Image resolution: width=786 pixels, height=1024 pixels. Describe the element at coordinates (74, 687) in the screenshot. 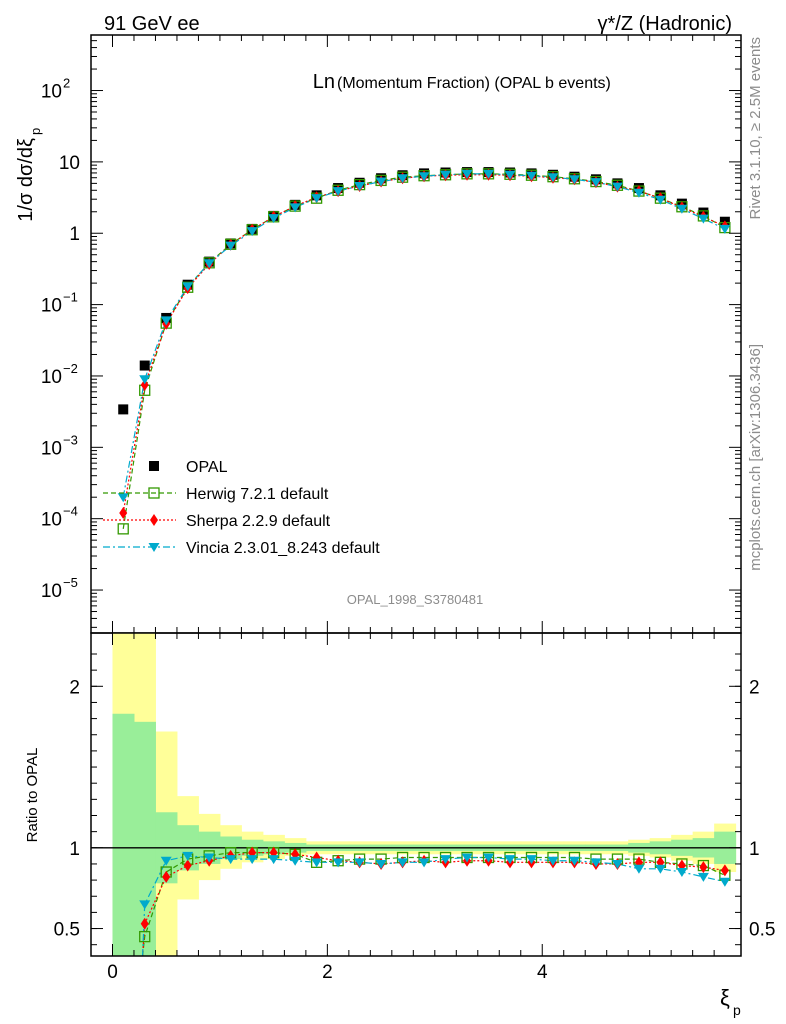

I see `ratio-y-tick-label: 2` at that location.